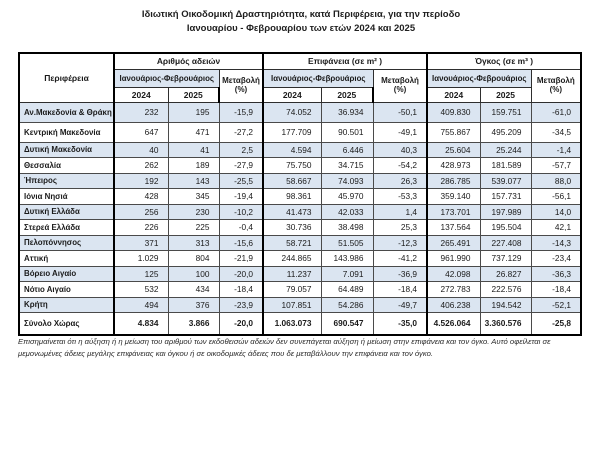 The width and height of the screenshot is (602, 450). Describe the element at coordinates (505, 304) in the screenshot. I see `value-cell: 194.542` at that location.